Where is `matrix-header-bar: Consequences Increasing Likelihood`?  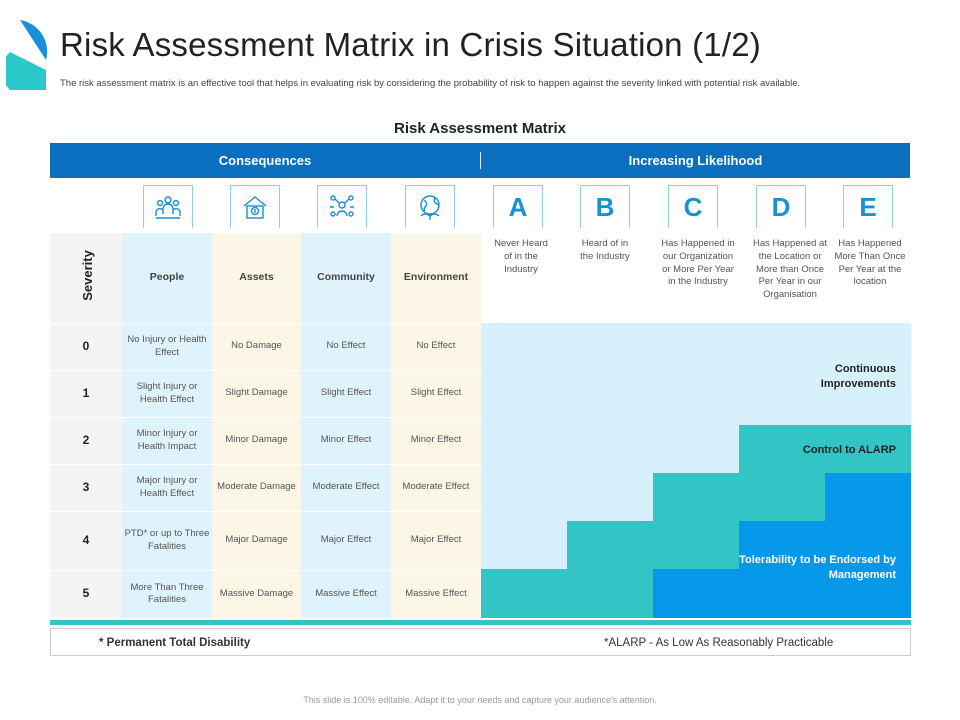
matrix-header-bar: Consequences Increasing Likelihood is located at coordinates (480, 160).